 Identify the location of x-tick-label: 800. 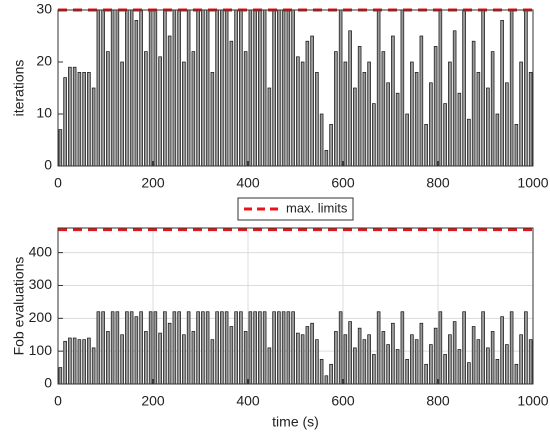
(438, 401).